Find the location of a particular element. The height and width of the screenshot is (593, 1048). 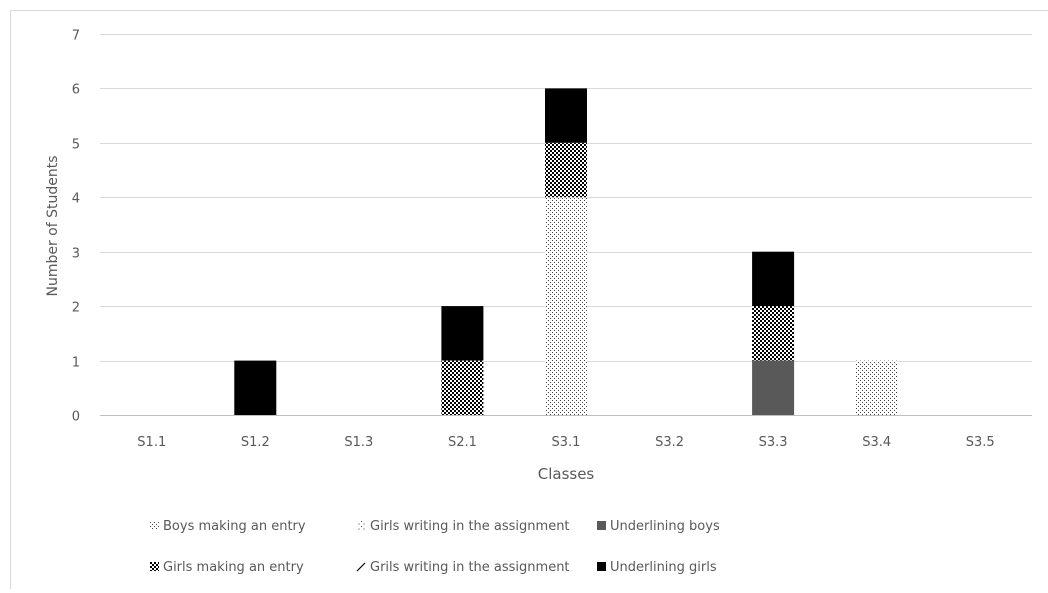

x-tick-labels: S1.1 S1.2 S1.3 S2.1 S3.1 S3.2 S3.3 S3.4 S3.5 is located at coordinates (565, 442).